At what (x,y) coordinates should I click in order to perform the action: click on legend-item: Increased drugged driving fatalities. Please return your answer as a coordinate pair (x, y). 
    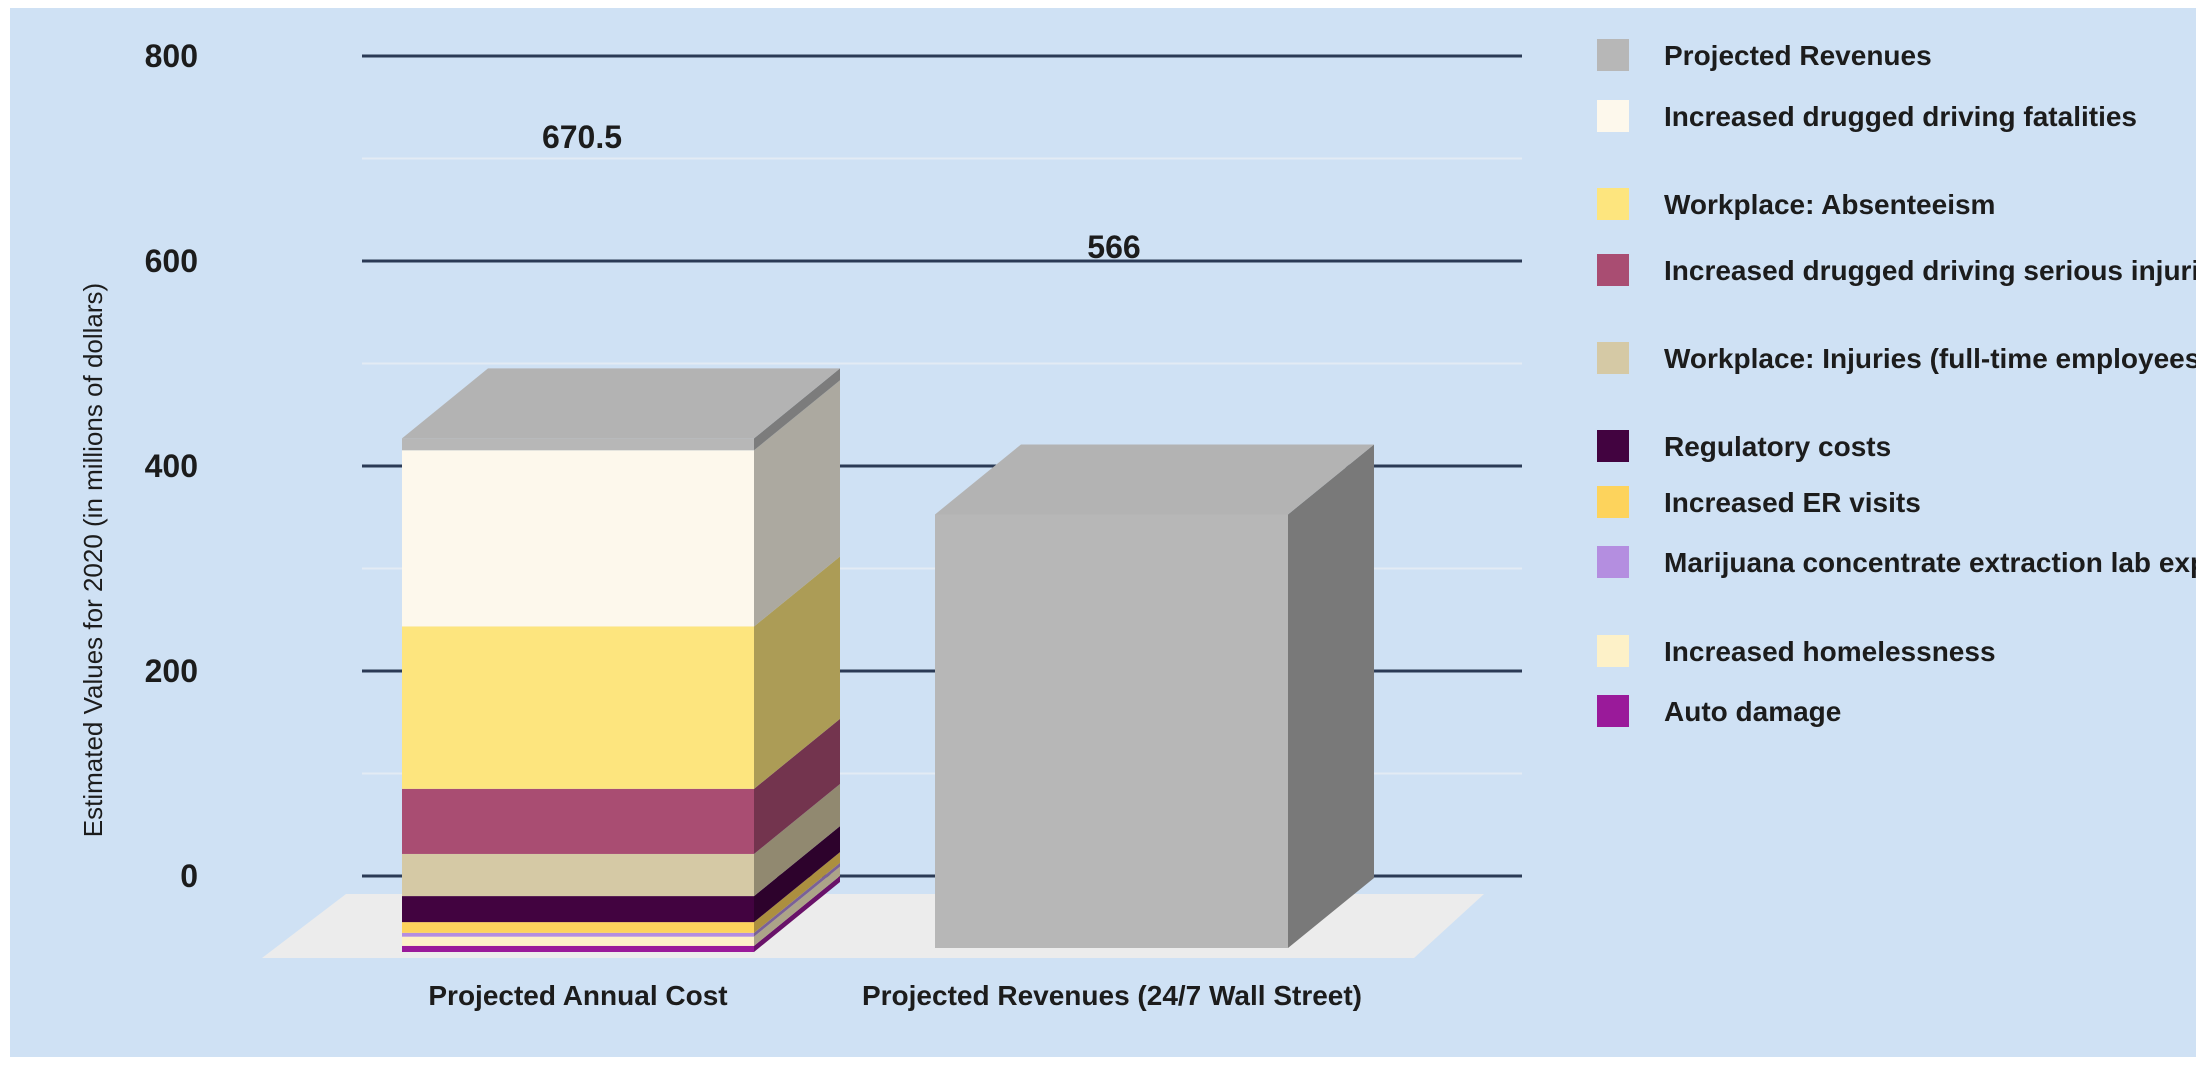
    Looking at the image, I should click on (1867, 116).